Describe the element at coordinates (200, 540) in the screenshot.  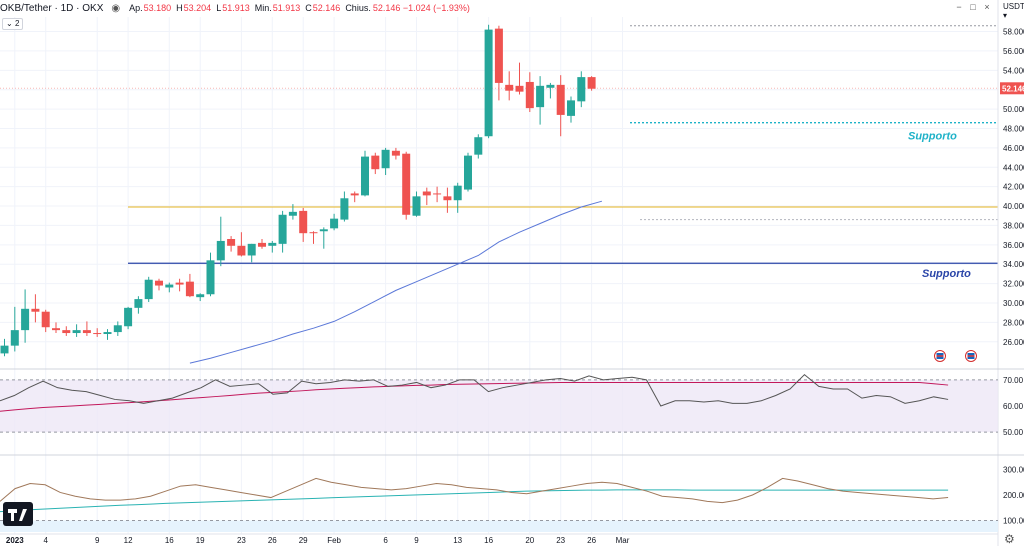
I see `time-tick-label: 19` at that location.